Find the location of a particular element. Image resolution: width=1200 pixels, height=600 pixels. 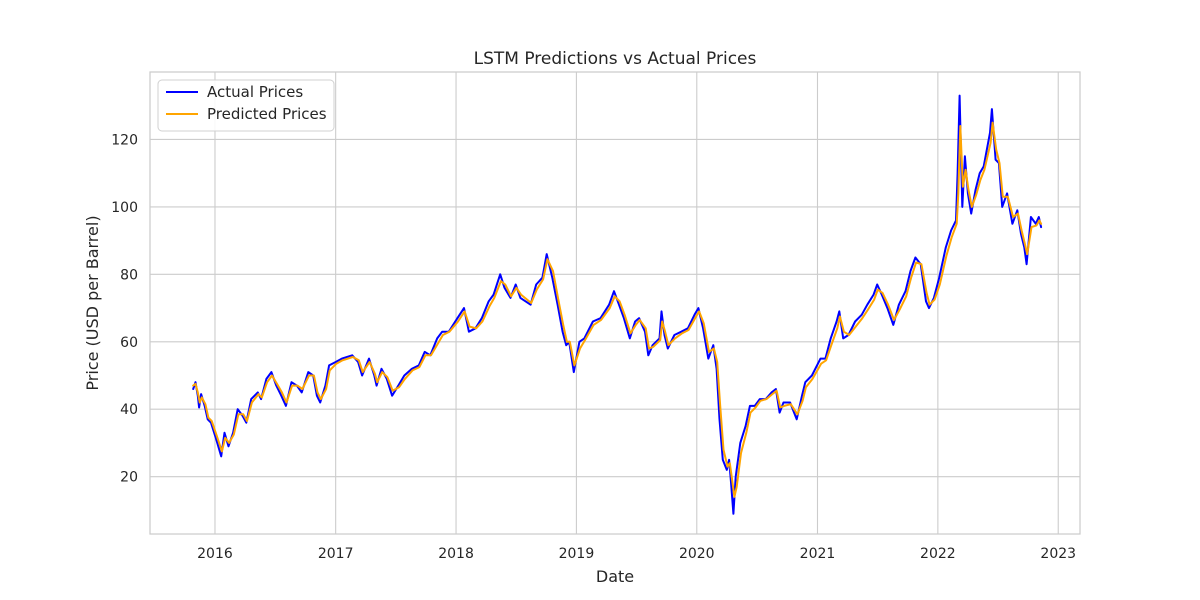

legend-label-predicted: Predicted Prices is located at coordinates (267, 114).